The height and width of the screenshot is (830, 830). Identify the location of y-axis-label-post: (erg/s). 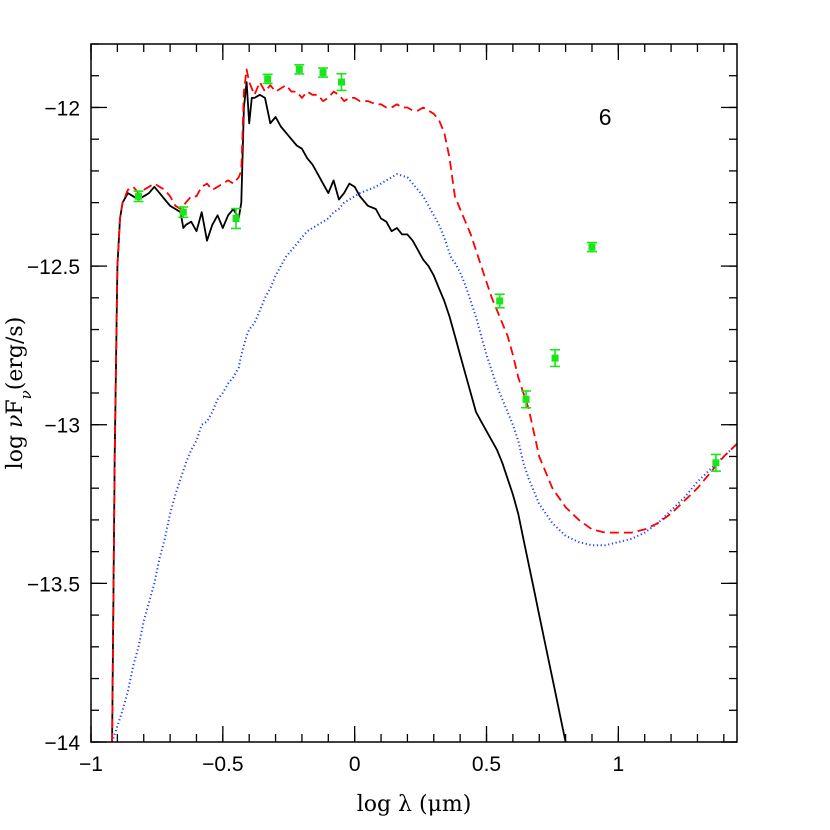
(15, 354).